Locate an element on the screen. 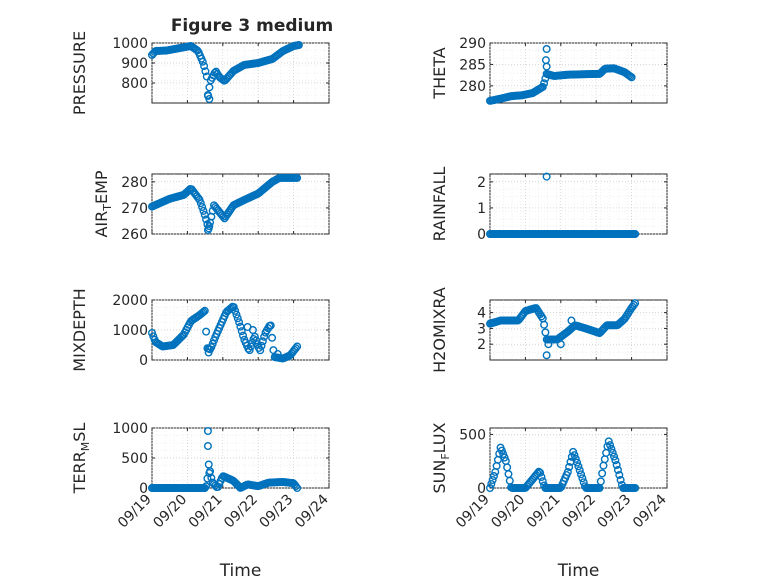 The height and width of the screenshot is (583, 778). y-tick-label: 3 is located at coordinates (481, 329).